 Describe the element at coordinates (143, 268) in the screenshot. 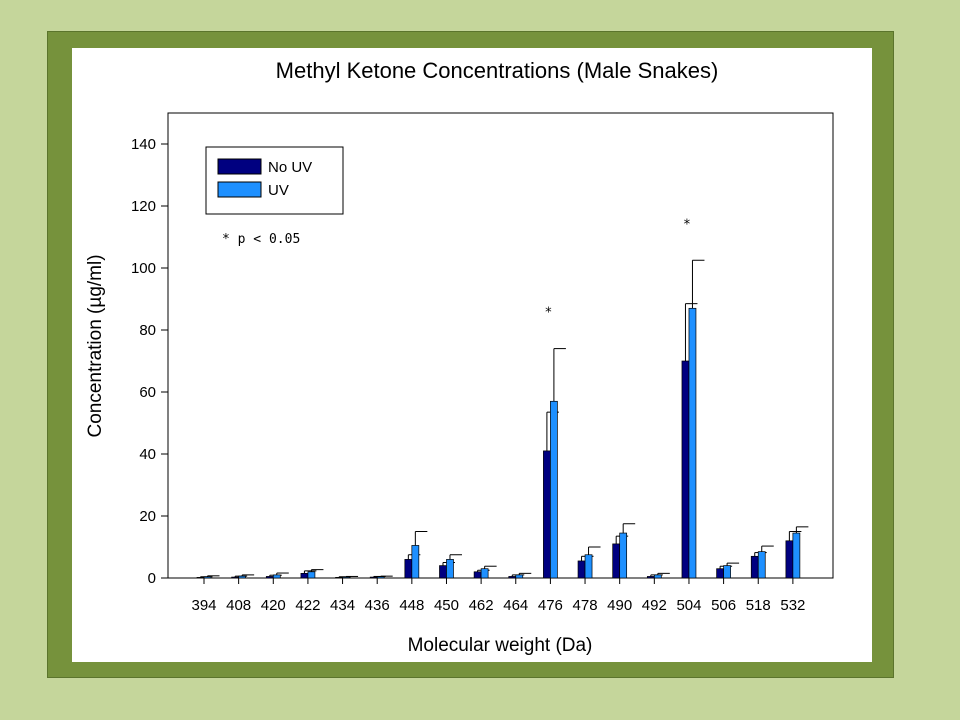

I see `y-tick-label: 100` at that location.